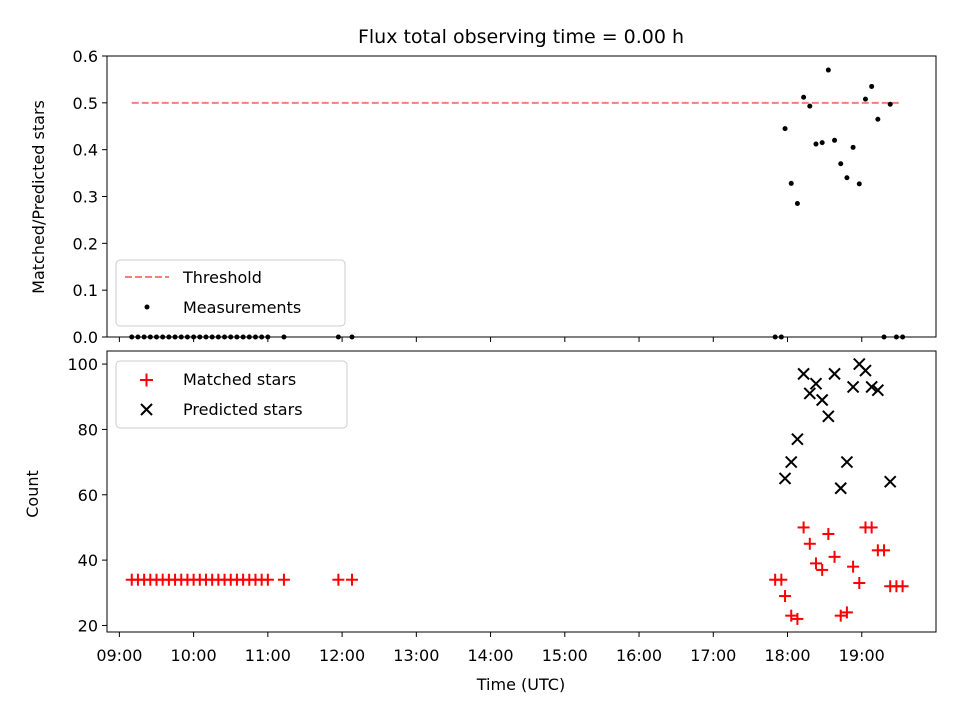 The height and width of the screenshot is (720, 960). What do you see at coordinates (85, 290) in the screenshot?
I see `top-y-tick-label: 0.1` at bounding box center [85, 290].